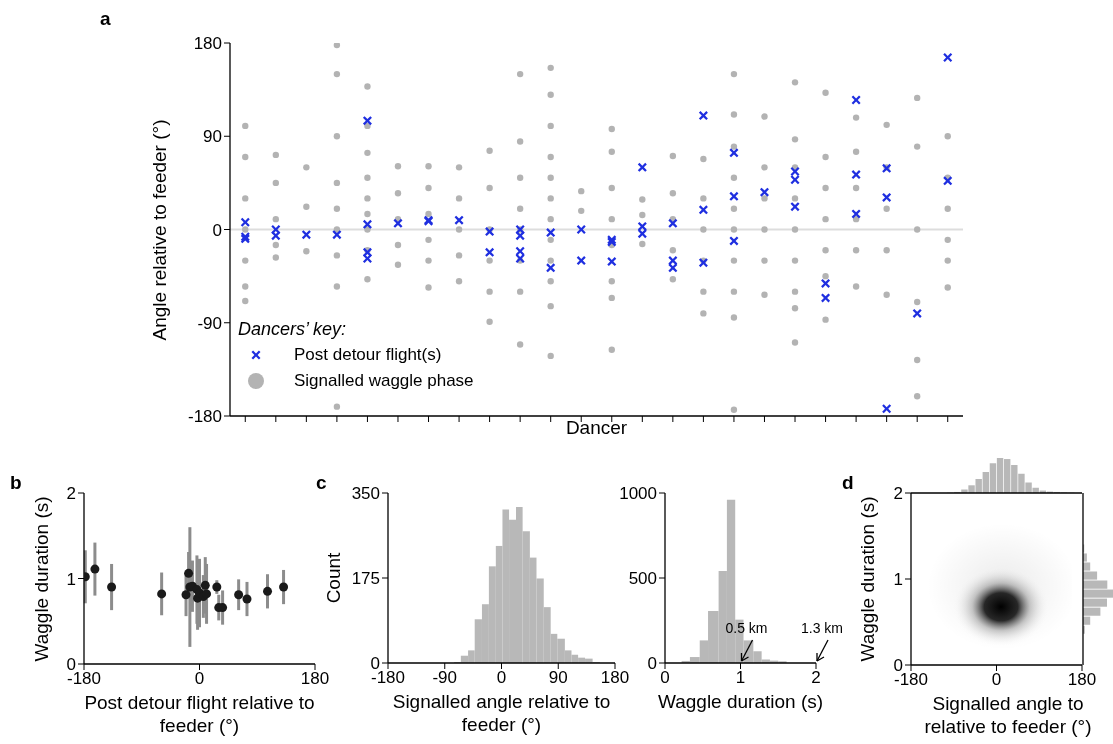 Image resolution: width=1113 pixels, height=744 pixels. Describe the element at coordinates (746, 628) in the screenshot. I see `annotation: 0.5 km` at that location.